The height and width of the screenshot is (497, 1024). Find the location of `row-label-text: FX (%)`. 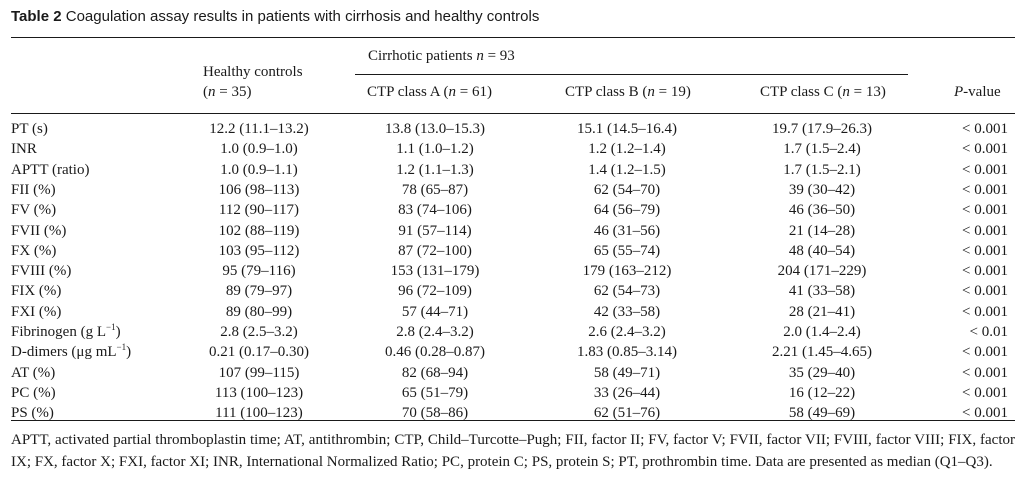

row-label-text: FX (%) is located at coordinates (34, 250).